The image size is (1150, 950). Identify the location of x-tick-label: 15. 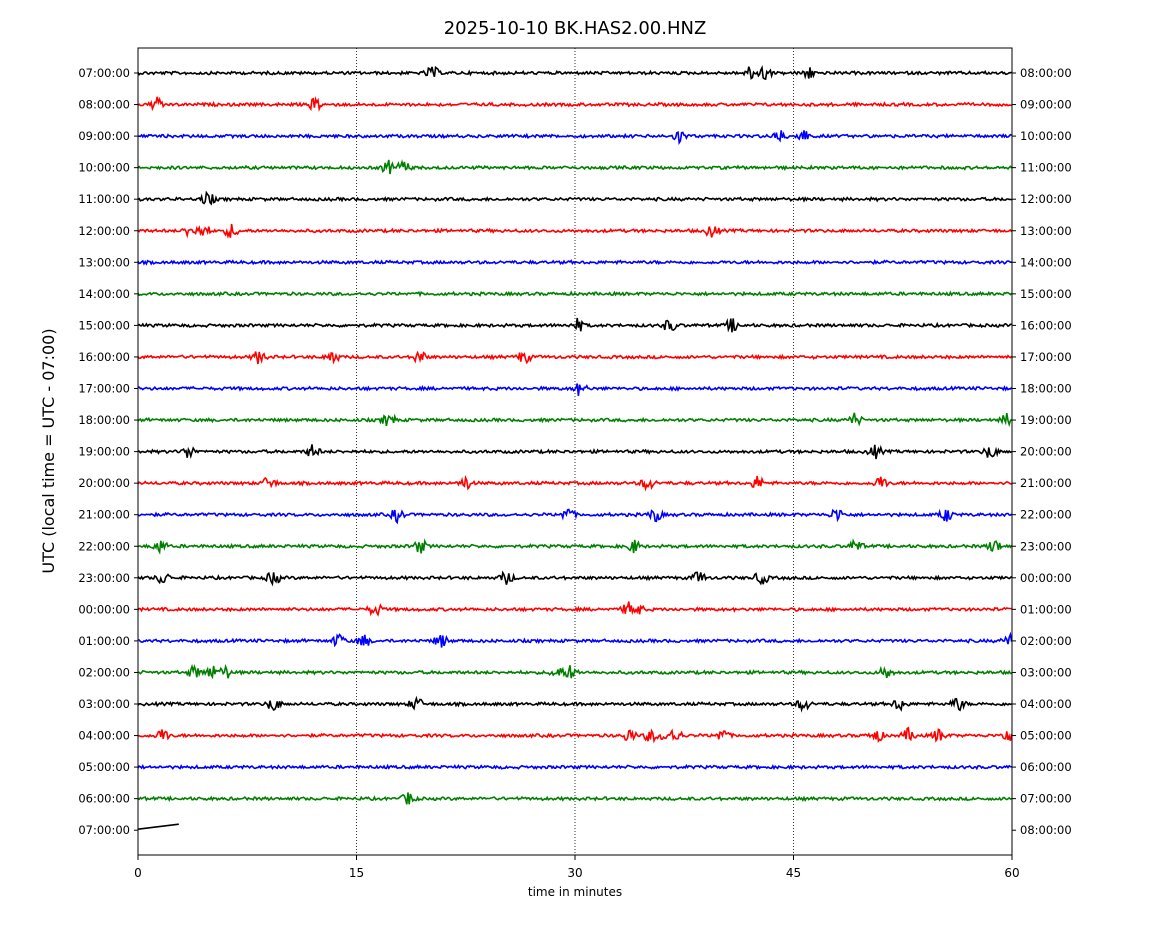
(356, 873).